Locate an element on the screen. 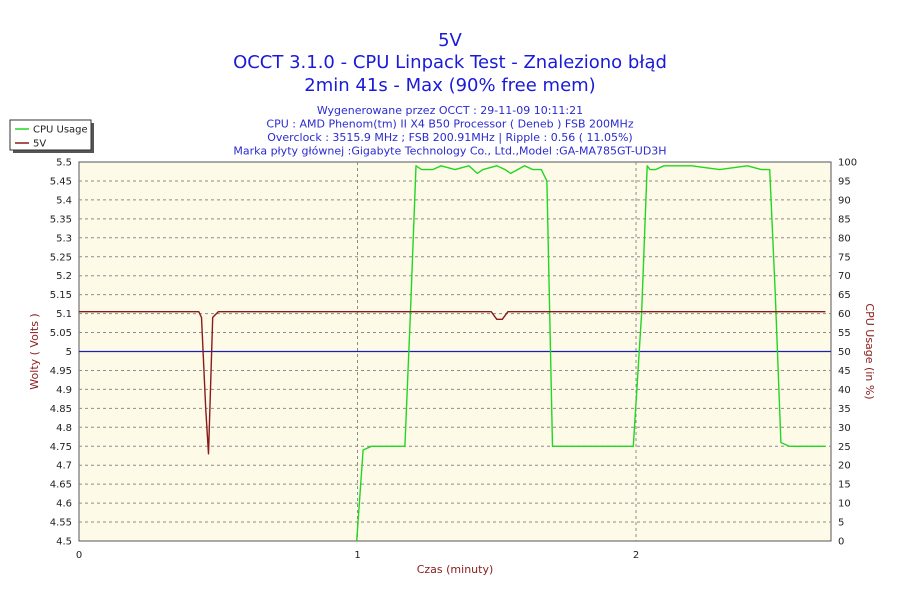  y2-tick-label: 70 is located at coordinates (844, 276).